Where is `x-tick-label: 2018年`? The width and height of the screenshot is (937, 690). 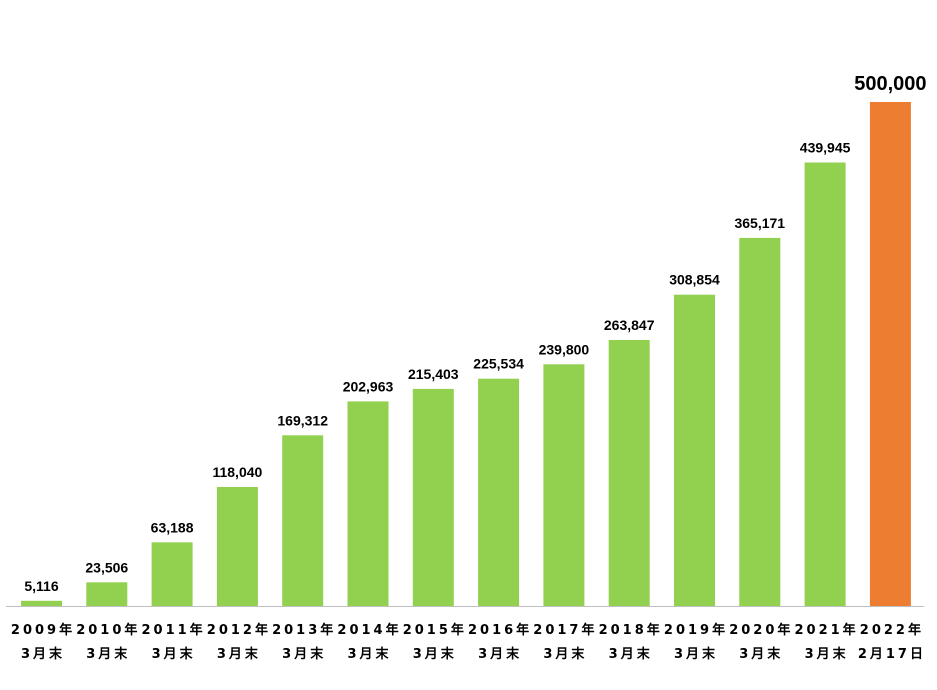 x-tick-label: 2018年 is located at coordinates (631, 630).